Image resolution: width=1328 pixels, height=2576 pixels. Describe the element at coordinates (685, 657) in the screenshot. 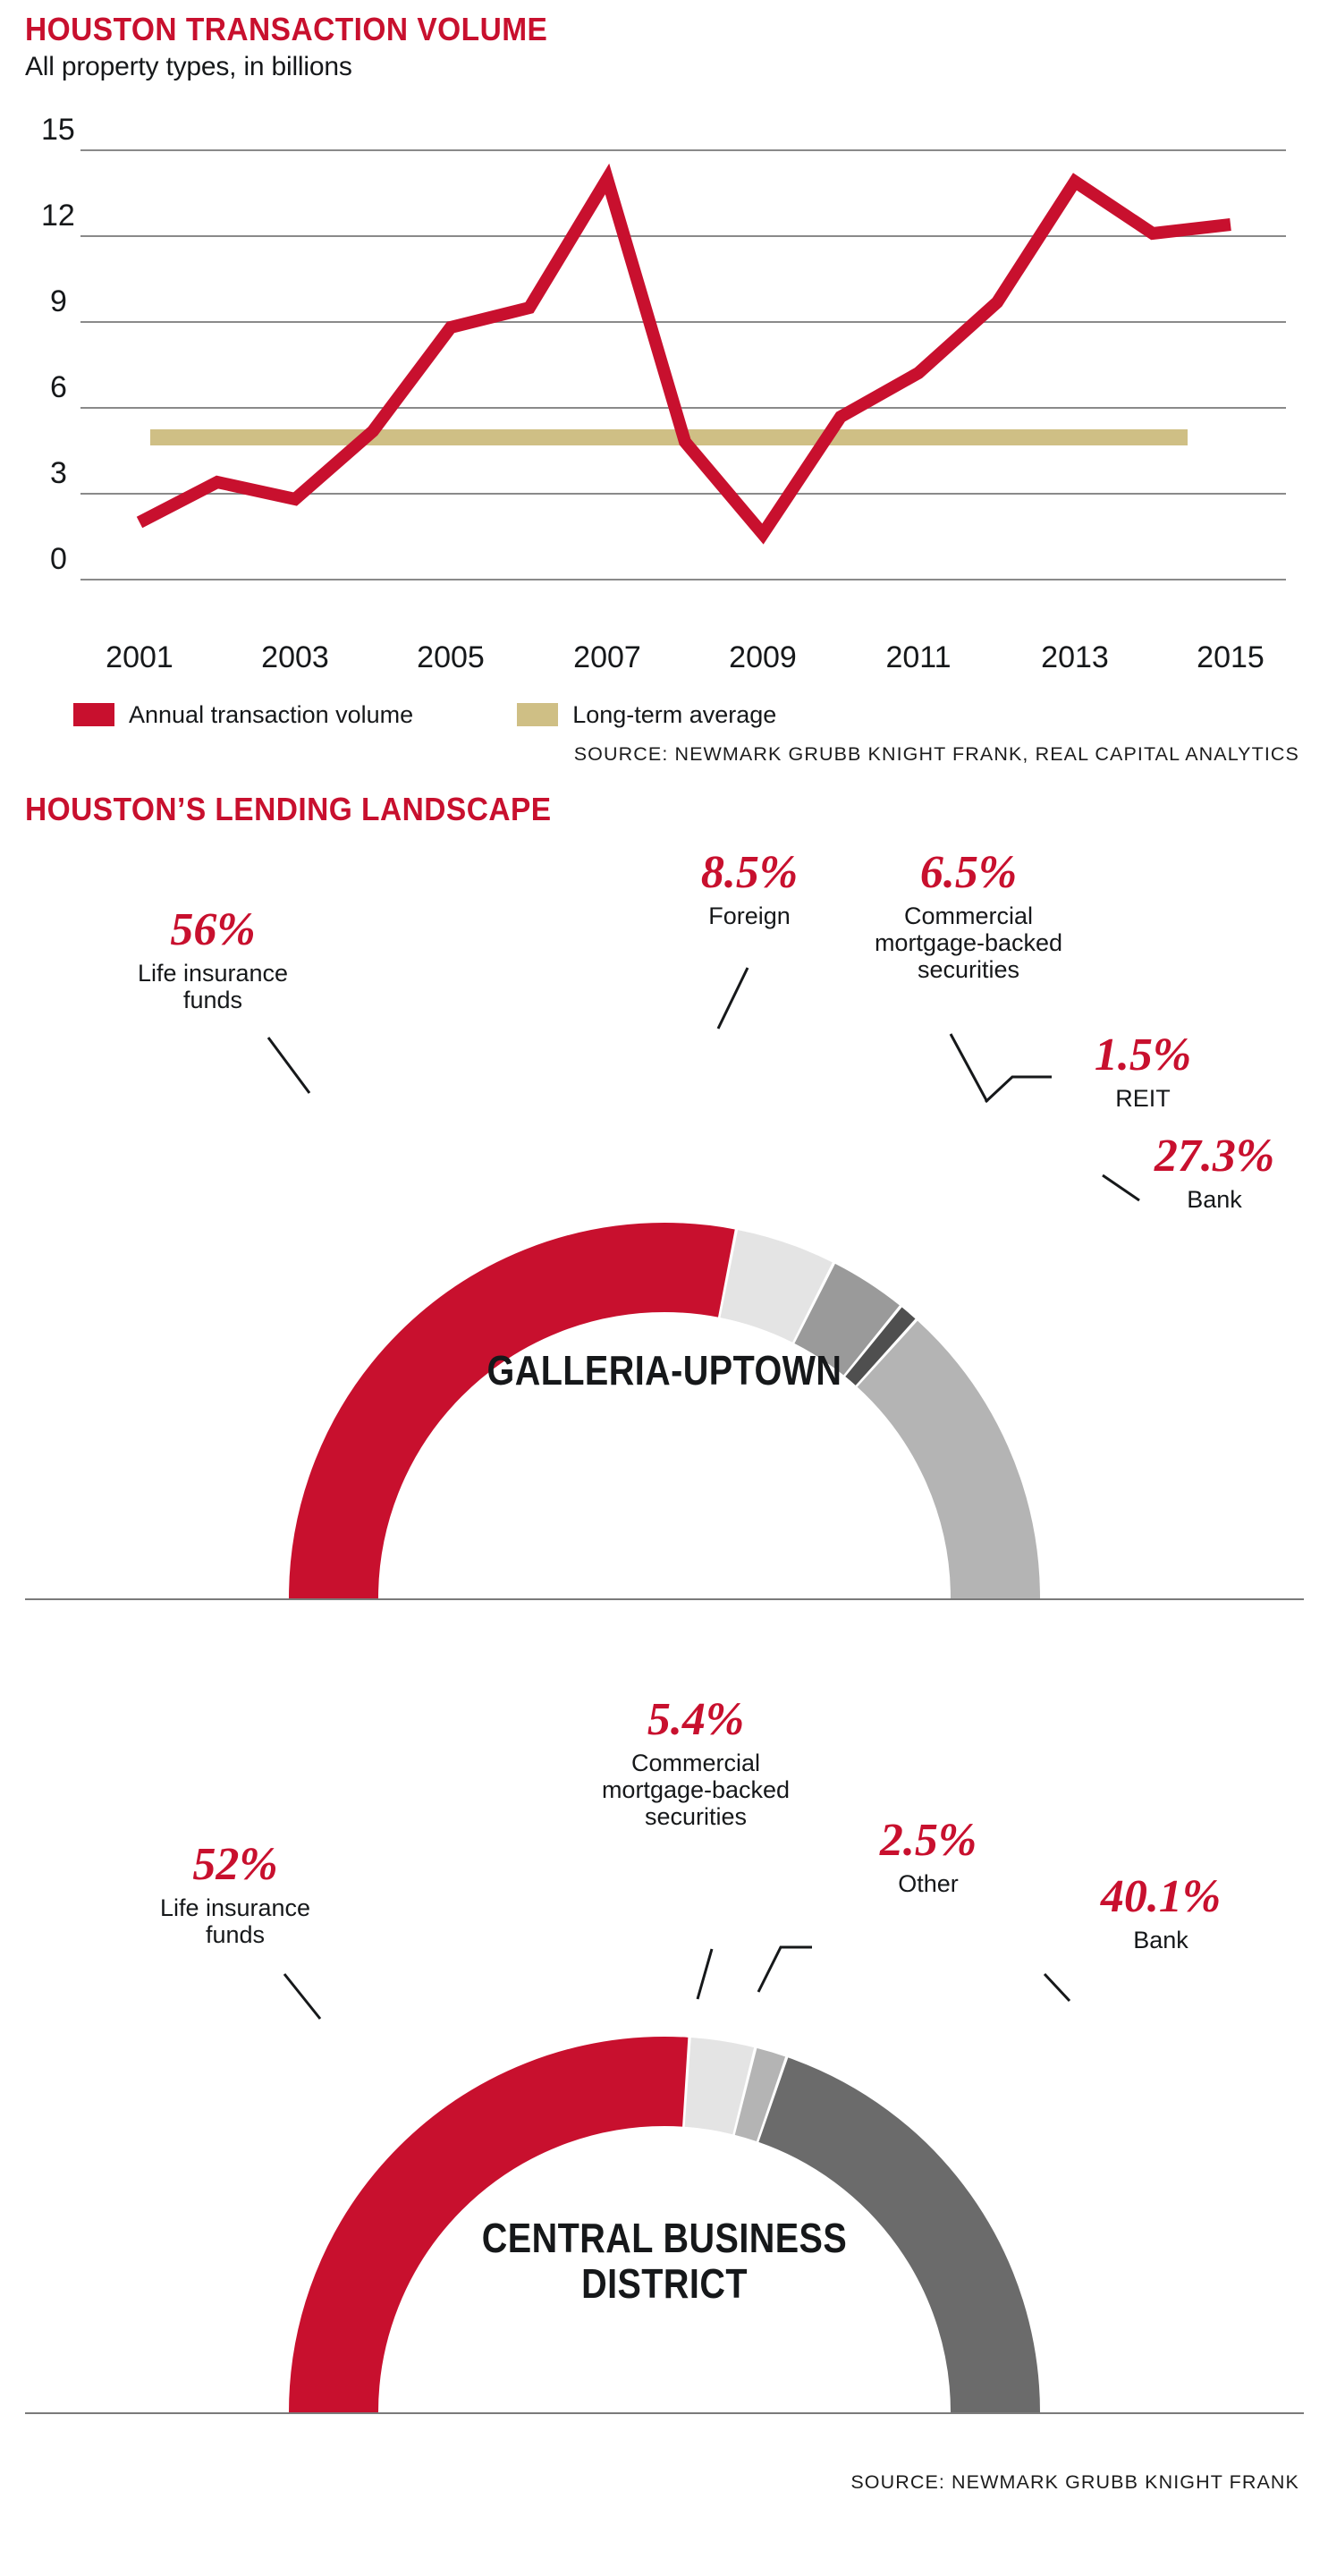

I see `x-axis-labels: 2001 2003 2005 2007 2009 2011 2013 2015` at that location.